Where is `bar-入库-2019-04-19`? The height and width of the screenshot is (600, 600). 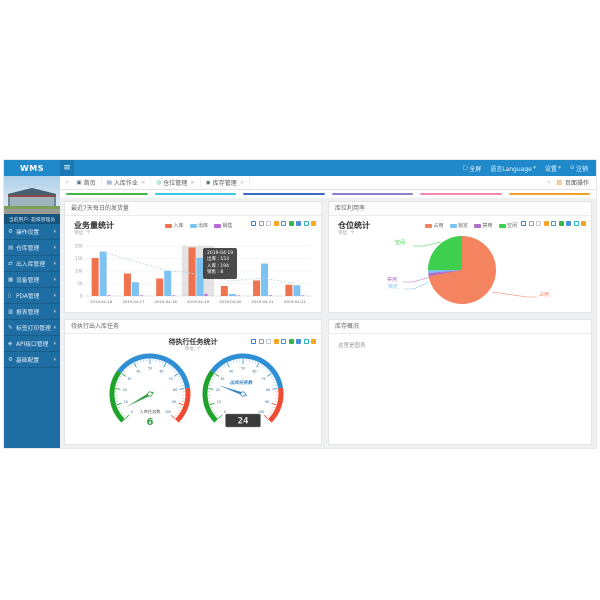
bar-入库-2019-04-19 is located at coordinates (192, 272).